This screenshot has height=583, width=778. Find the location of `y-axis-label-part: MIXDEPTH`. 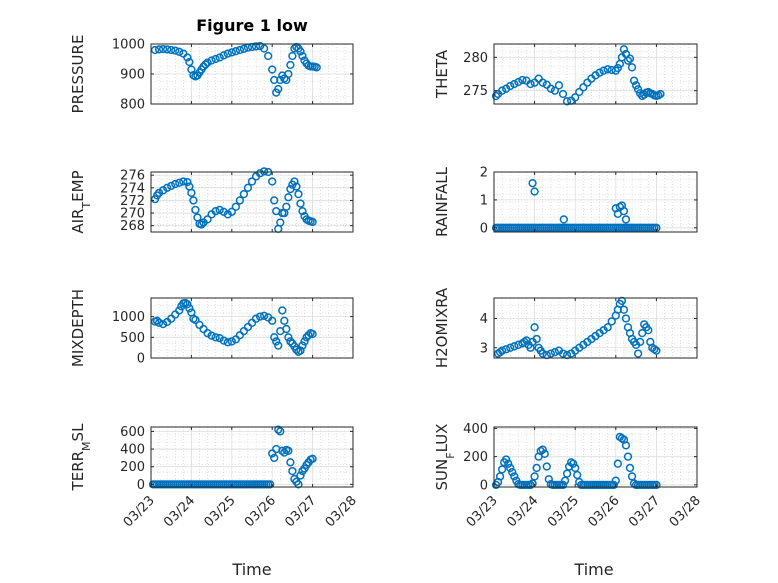

y-axis-label-part: MIXDEPTH is located at coordinates (78, 328).